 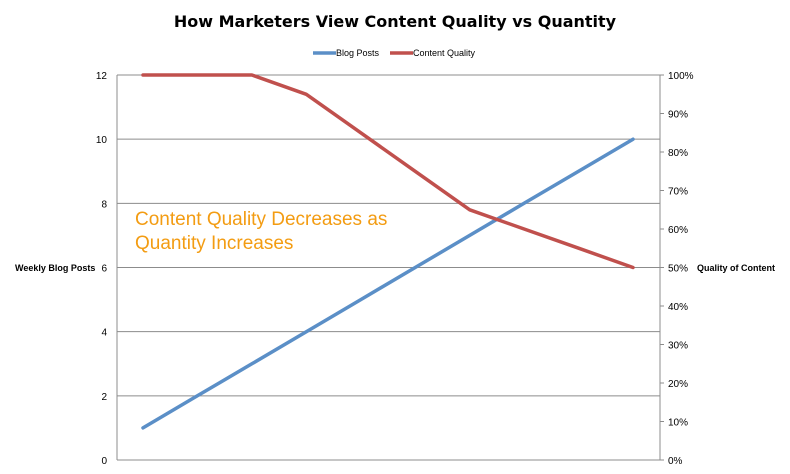 I want to click on annotation-line-1: Content Quality Decreases as, so click(x=261, y=219).